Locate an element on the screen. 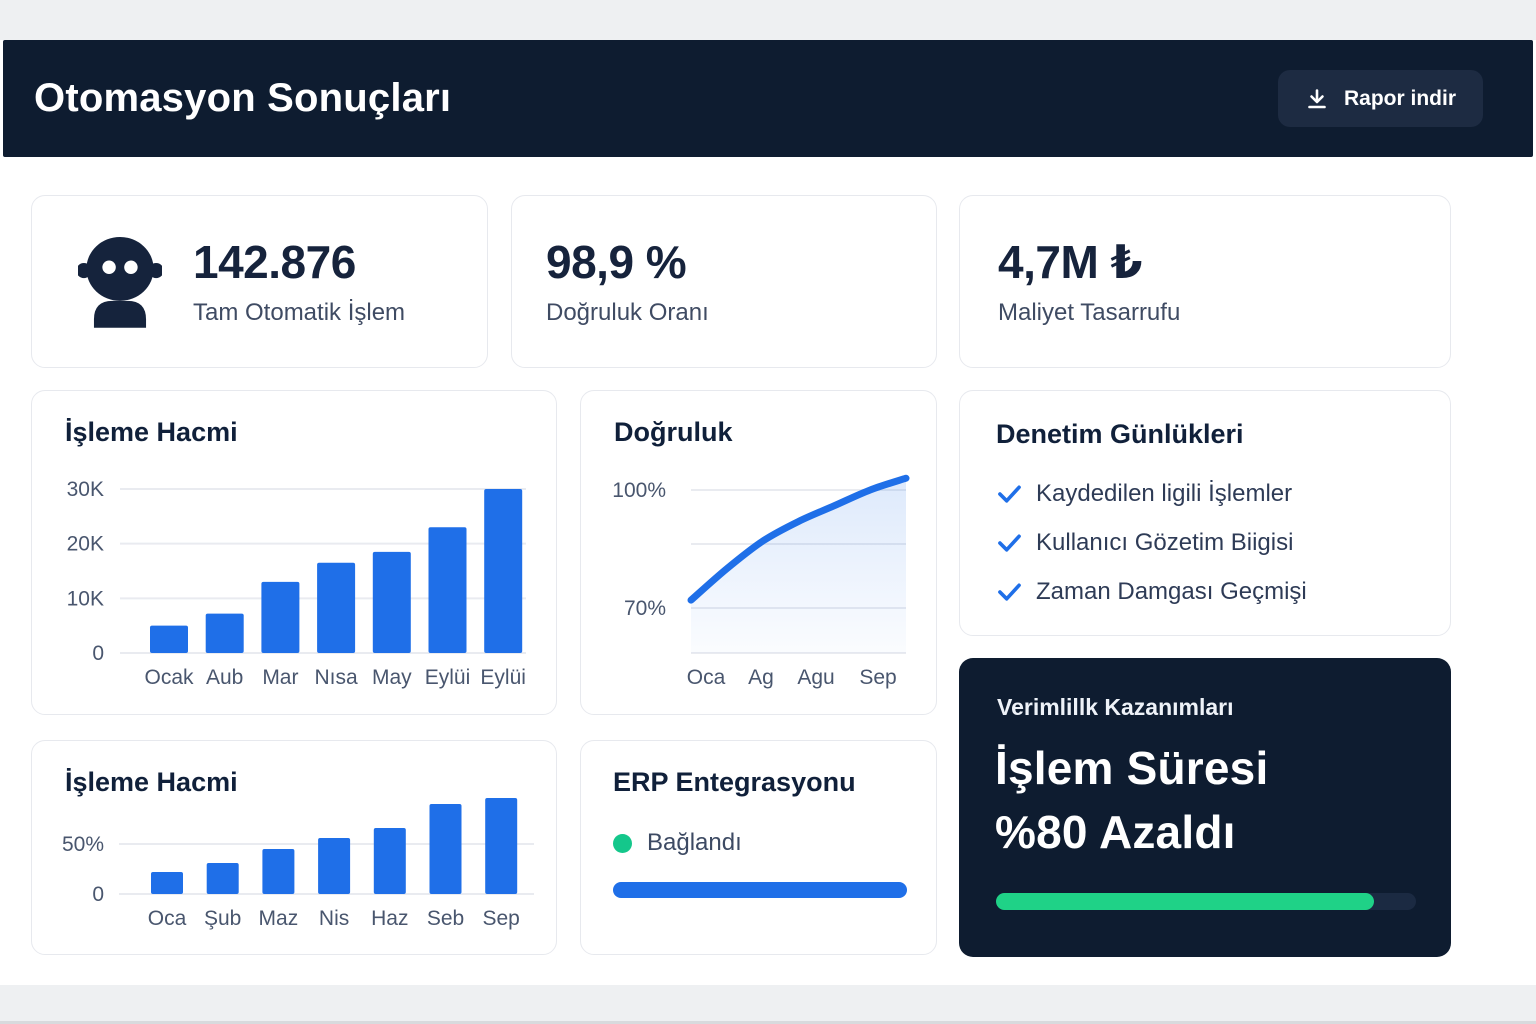  audit-list-item: Zaman Damgası Geçmişi is located at coordinates (1213, 591).